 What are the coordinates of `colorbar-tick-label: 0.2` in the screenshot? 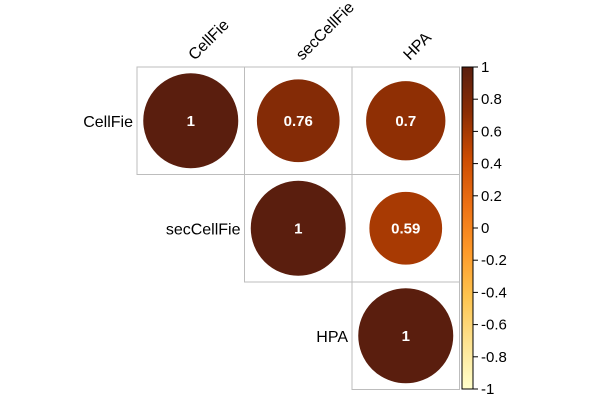 It's located at (491, 196).